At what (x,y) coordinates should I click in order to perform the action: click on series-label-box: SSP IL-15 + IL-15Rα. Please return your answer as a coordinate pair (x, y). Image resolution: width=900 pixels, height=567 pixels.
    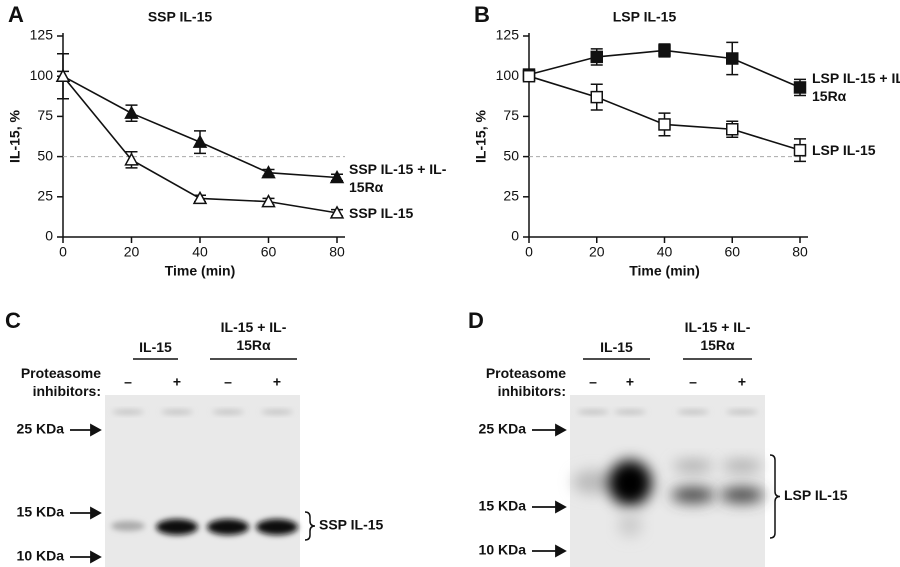
    Looking at the image, I should click on (398, 177).